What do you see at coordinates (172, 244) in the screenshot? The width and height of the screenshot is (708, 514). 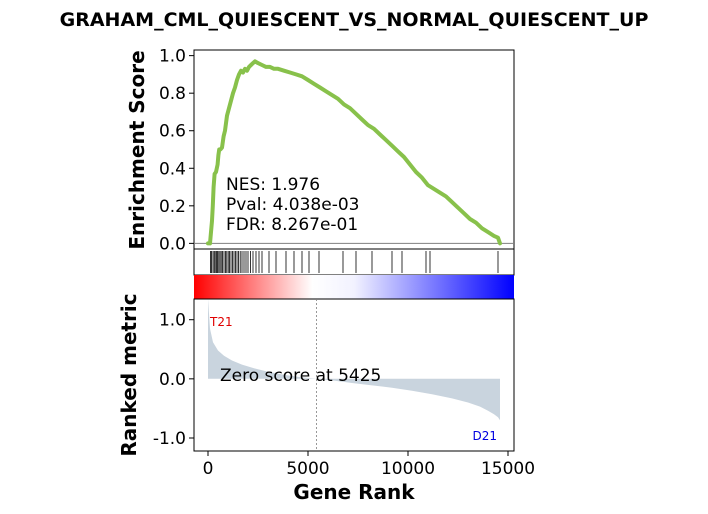 I see `es-ytick-label: 0.0` at bounding box center [172, 244].